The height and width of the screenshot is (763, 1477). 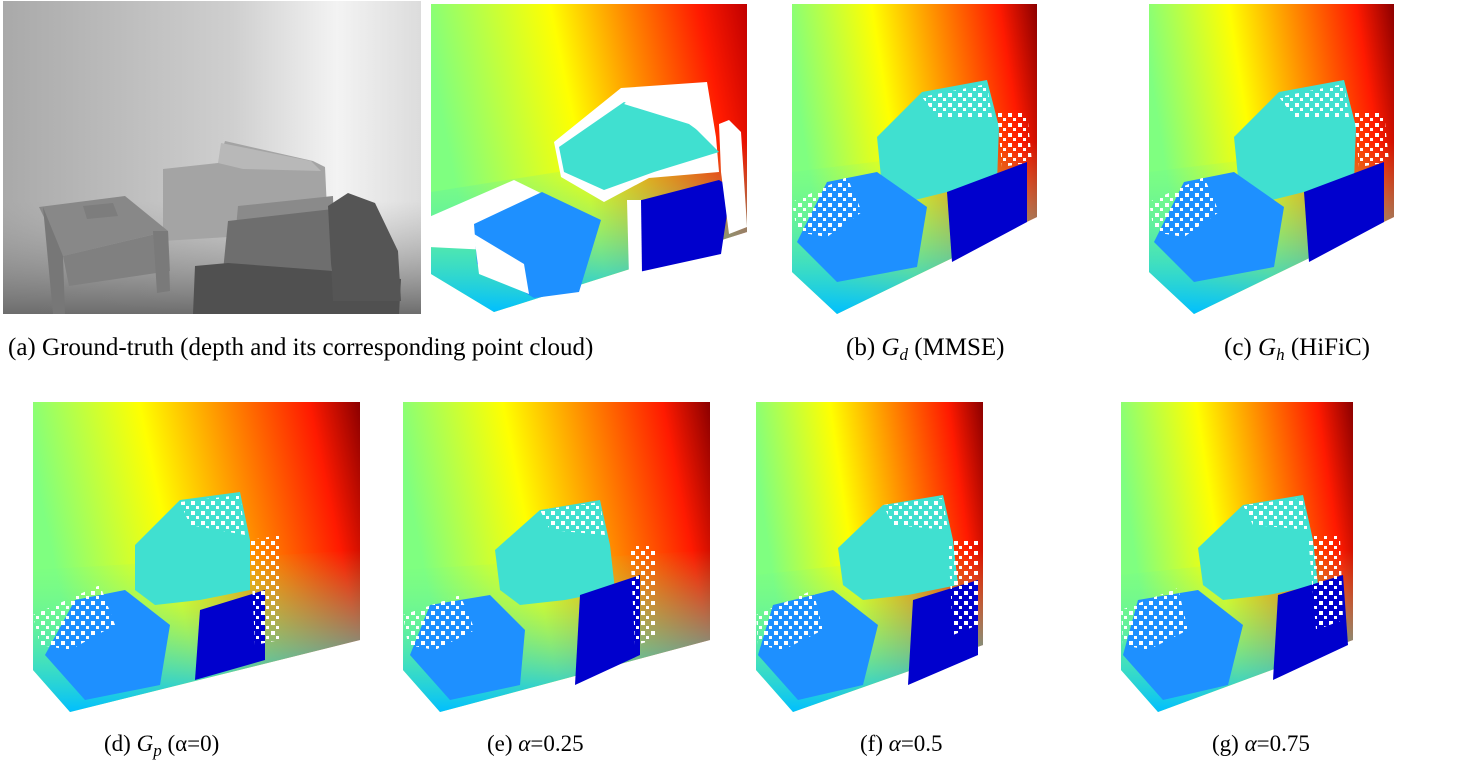 What do you see at coordinates (861, 347) in the screenshot?
I see `caption-b-label: (b)` at bounding box center [861, 347].